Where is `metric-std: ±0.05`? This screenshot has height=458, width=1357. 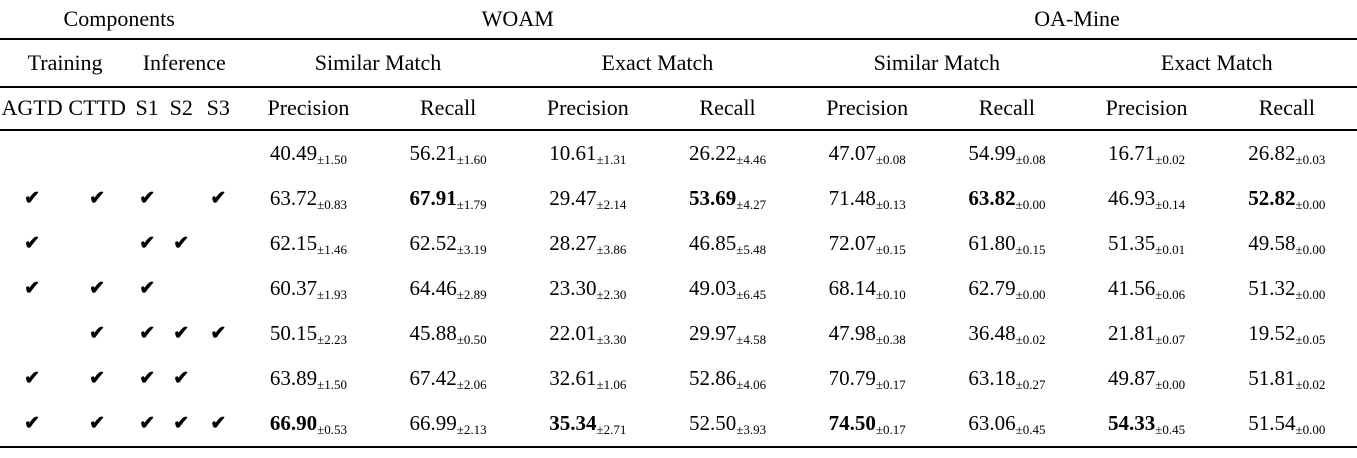 metric-std: ±0.05 is located at coordinates (1310, 339).